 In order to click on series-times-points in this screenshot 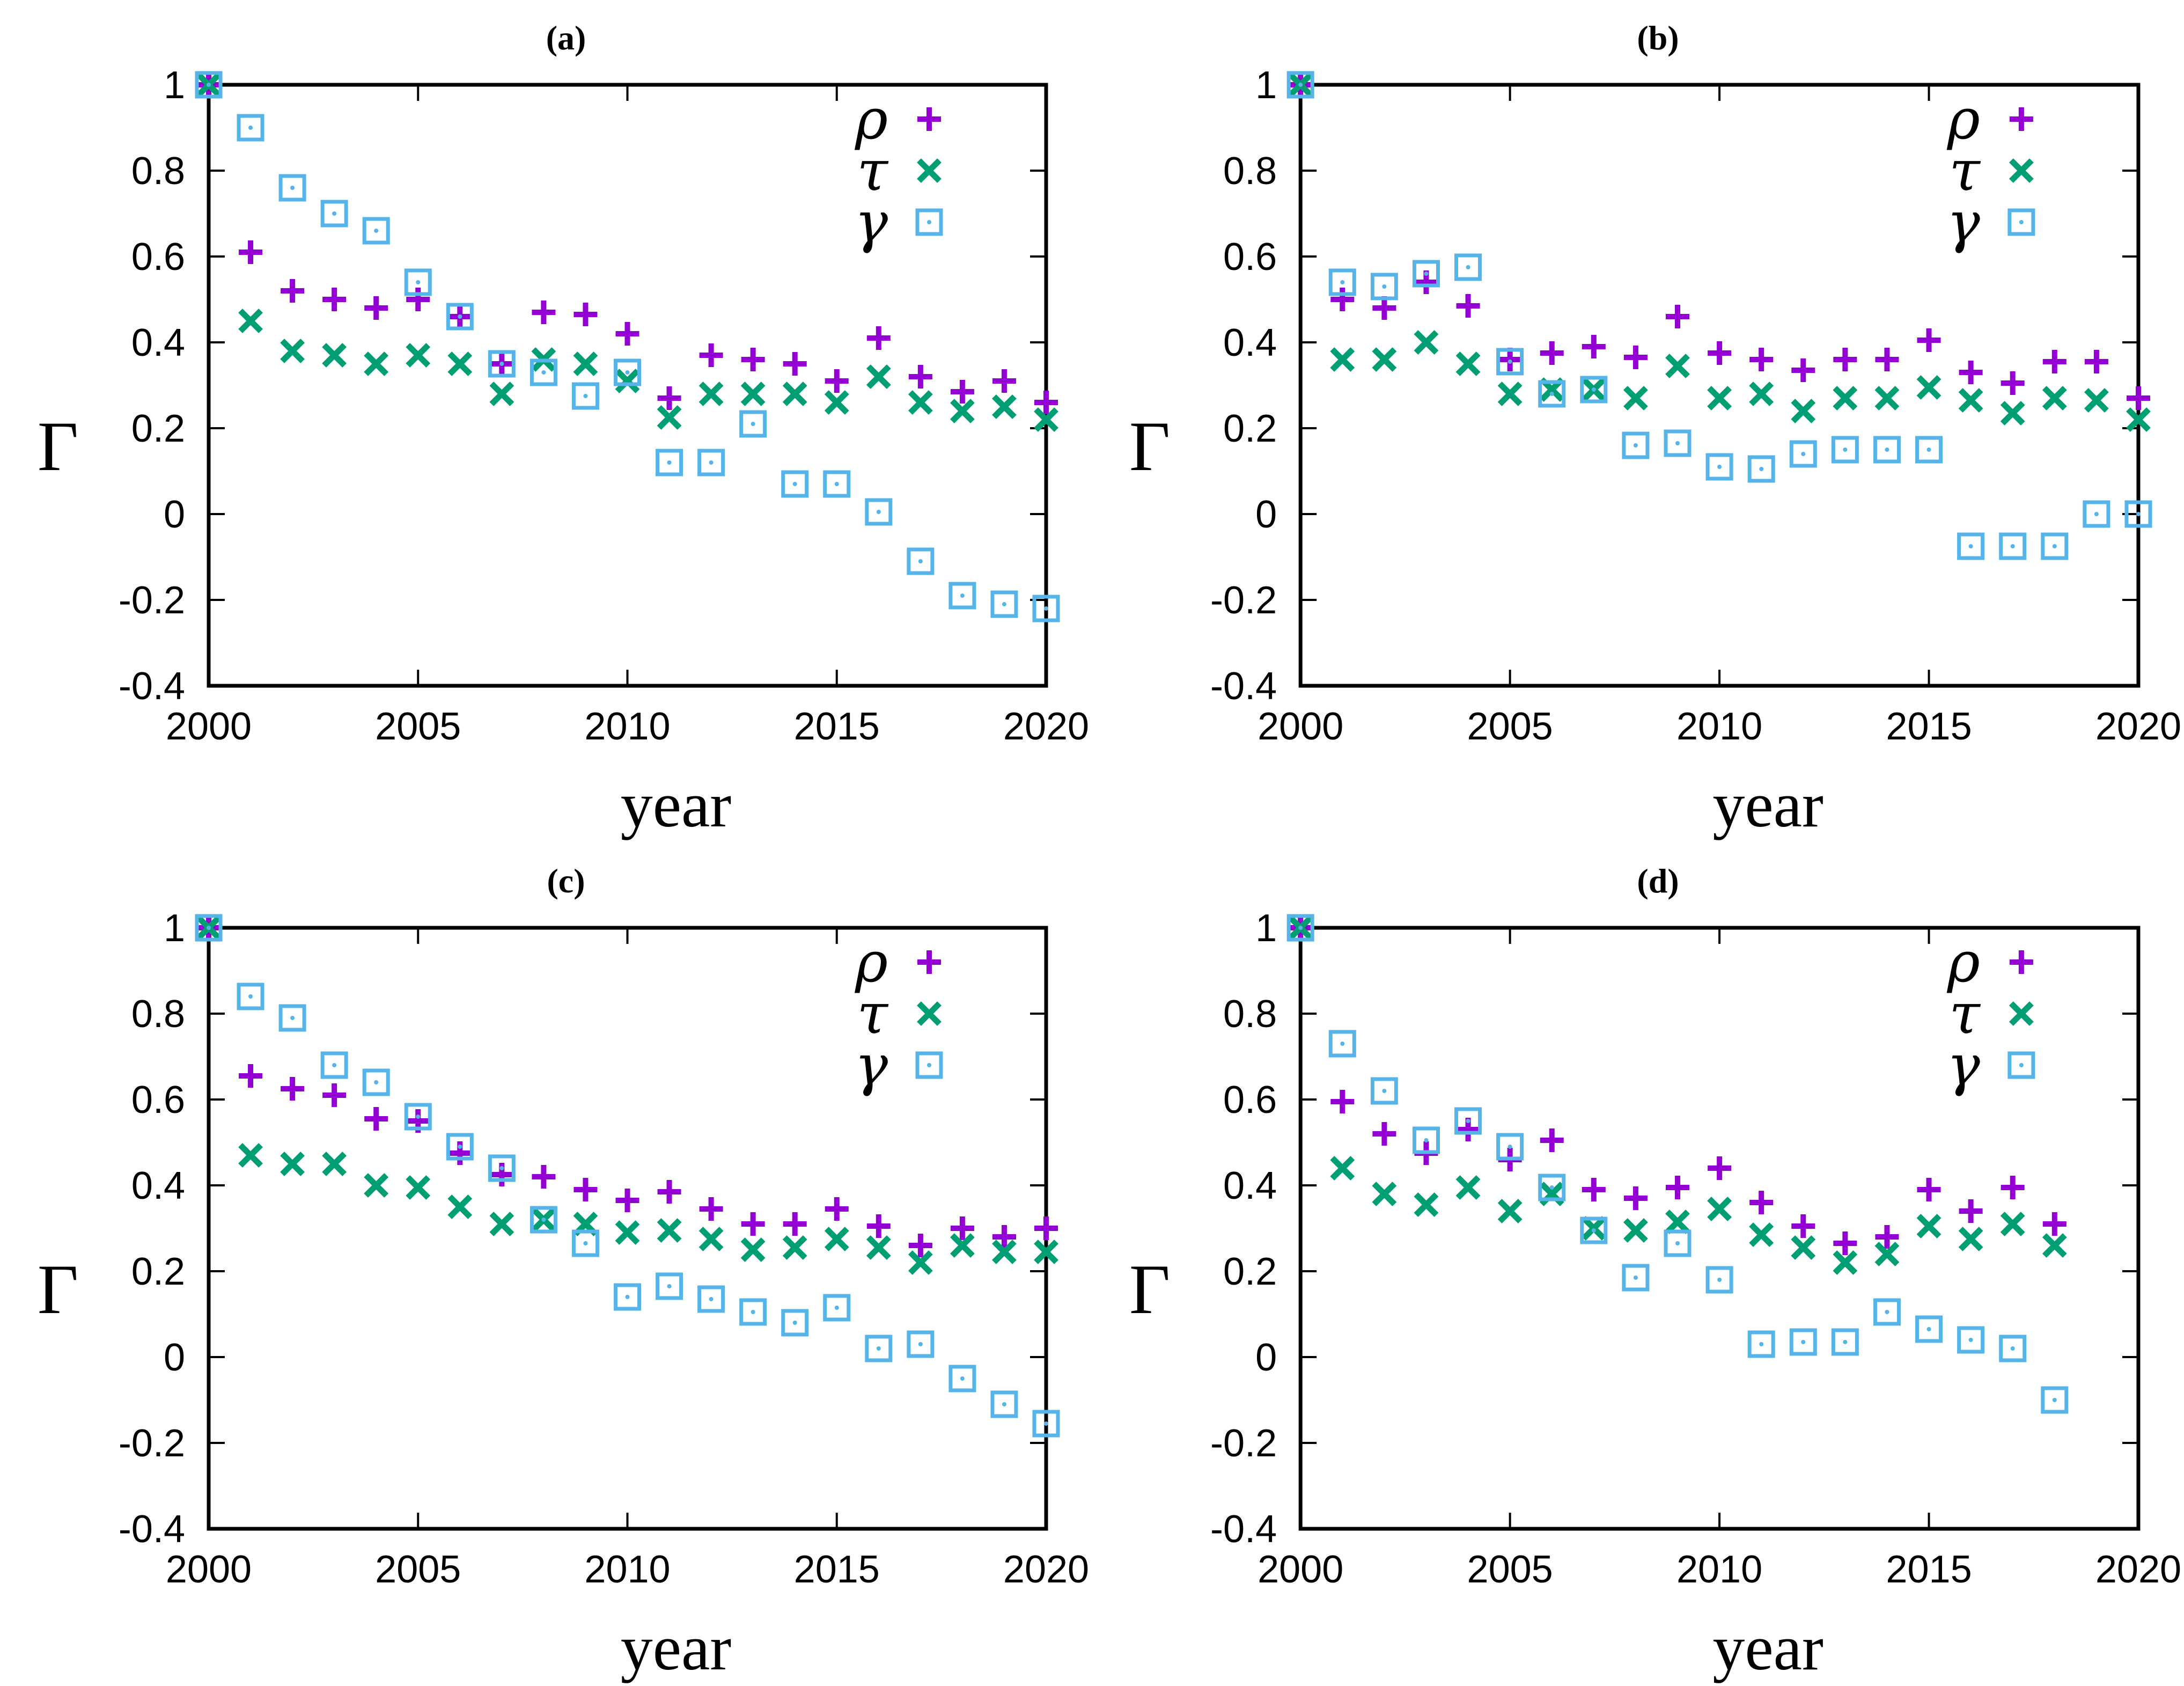, I will do `click(627, 252)`.